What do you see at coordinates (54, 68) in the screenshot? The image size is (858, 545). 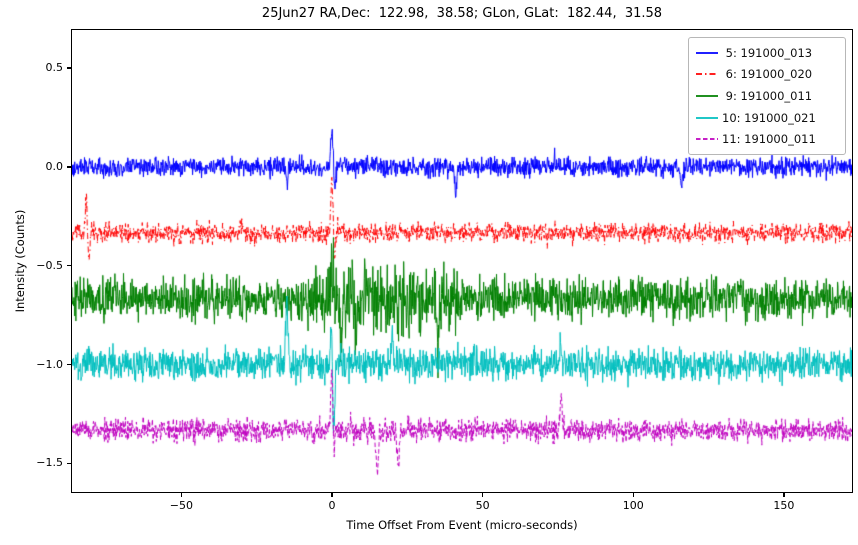 I see `y-tick-label: 0.5` at bounding box center [54, 68].